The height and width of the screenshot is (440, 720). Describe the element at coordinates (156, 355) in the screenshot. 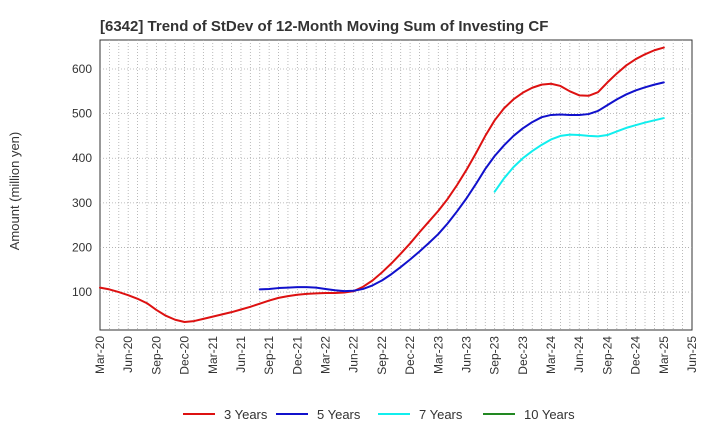

I see `x-tick-label: Sep-20` at that location.